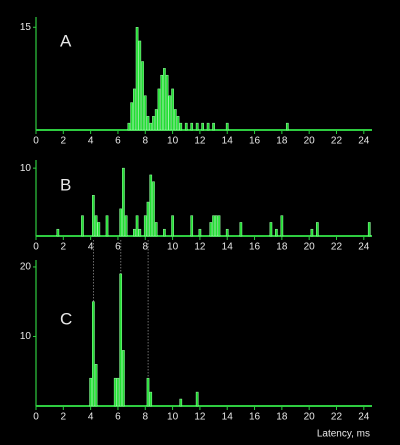 This screenshot has width=400, height=445. What do you see at coordinates (343, 434) in the screenshot?
I see `x-axis-label: Latency, ms` at bounding box center [343, 434].